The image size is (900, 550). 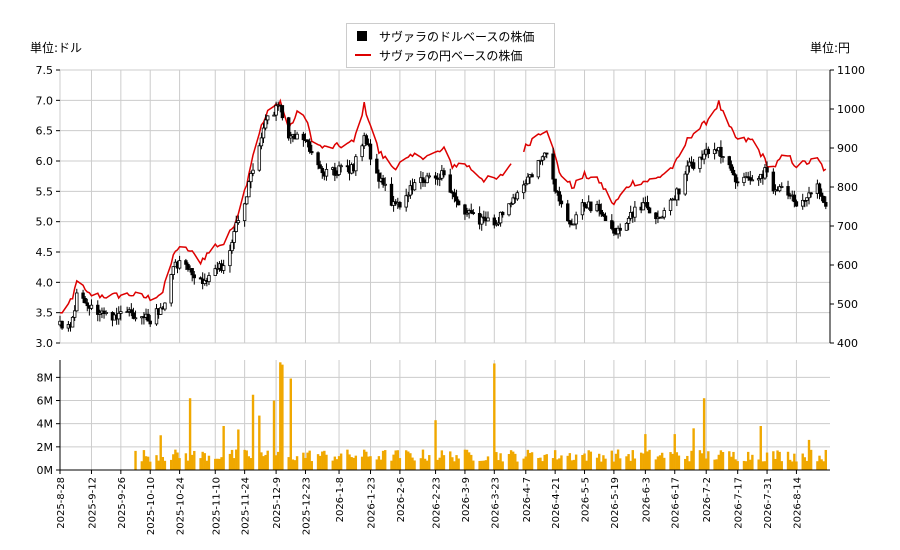 I want to click on y-left-tick-label: 7.5, so click(x=45, y=70).